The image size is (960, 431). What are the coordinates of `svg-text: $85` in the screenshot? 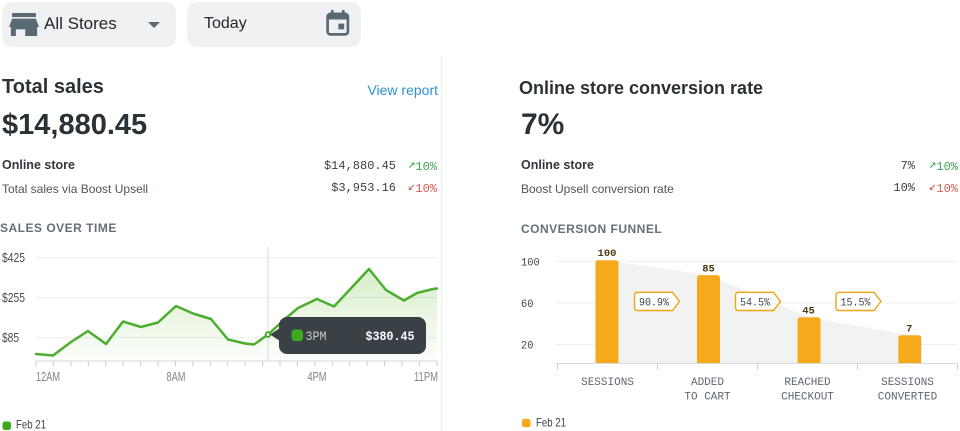 It's located at (10, 338).